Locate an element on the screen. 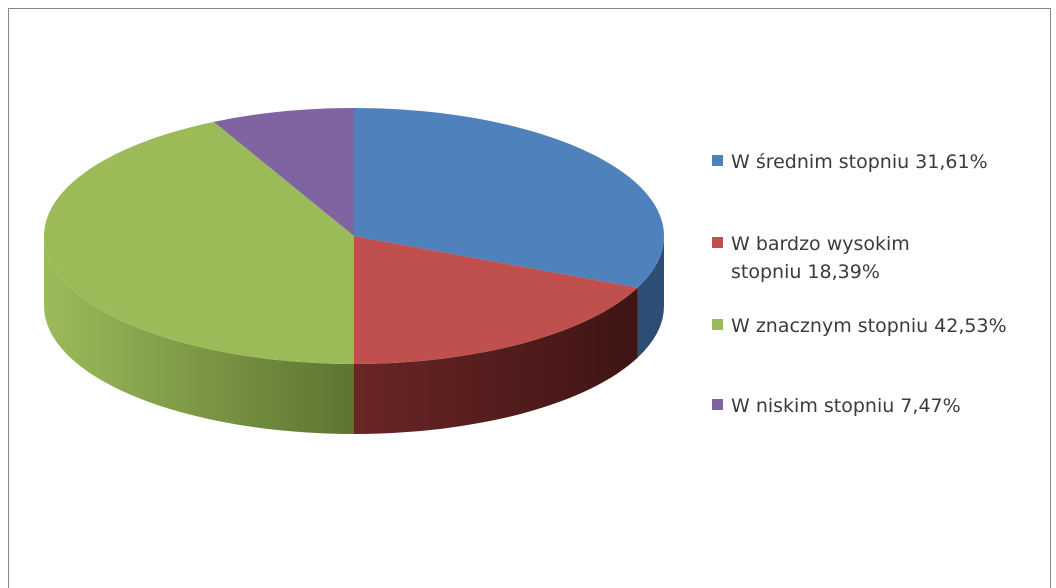  legend-label: W średnim stopniu 31,61% is located at coordinates (859, 162).